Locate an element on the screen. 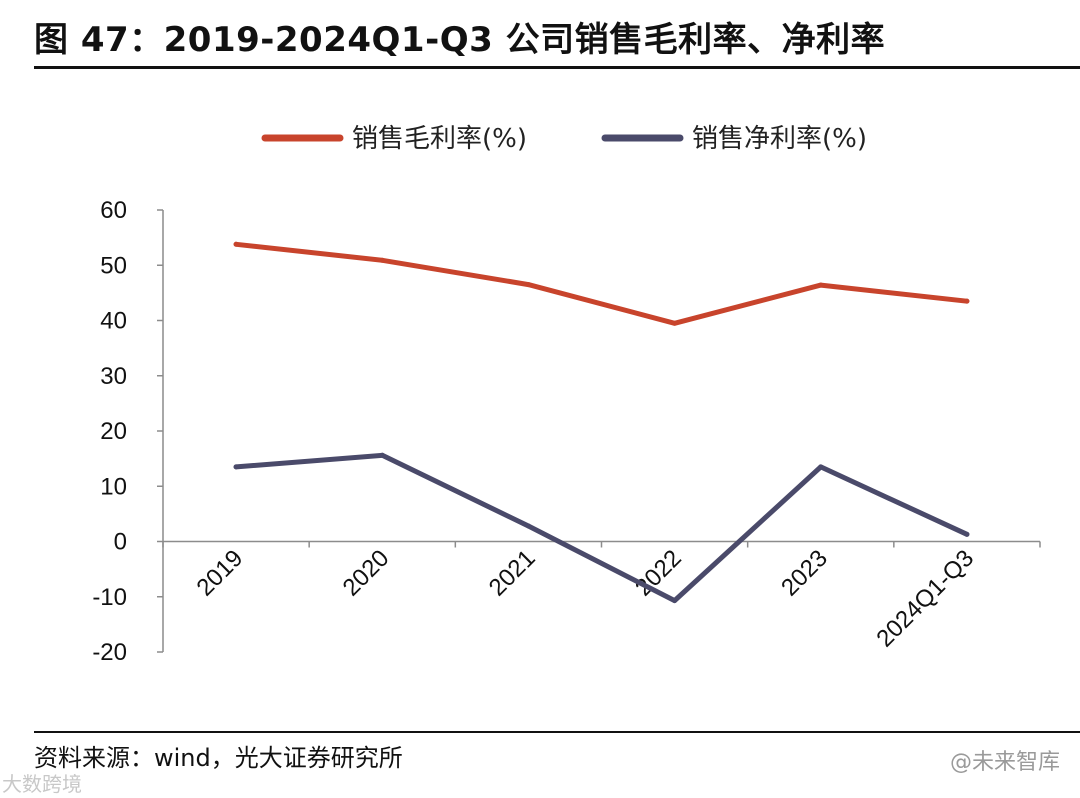 The height and width of the screenshot is (798, 1080). source-note: 资料来源：wind，光大证券研究所 is located at coordinates (218, 758).